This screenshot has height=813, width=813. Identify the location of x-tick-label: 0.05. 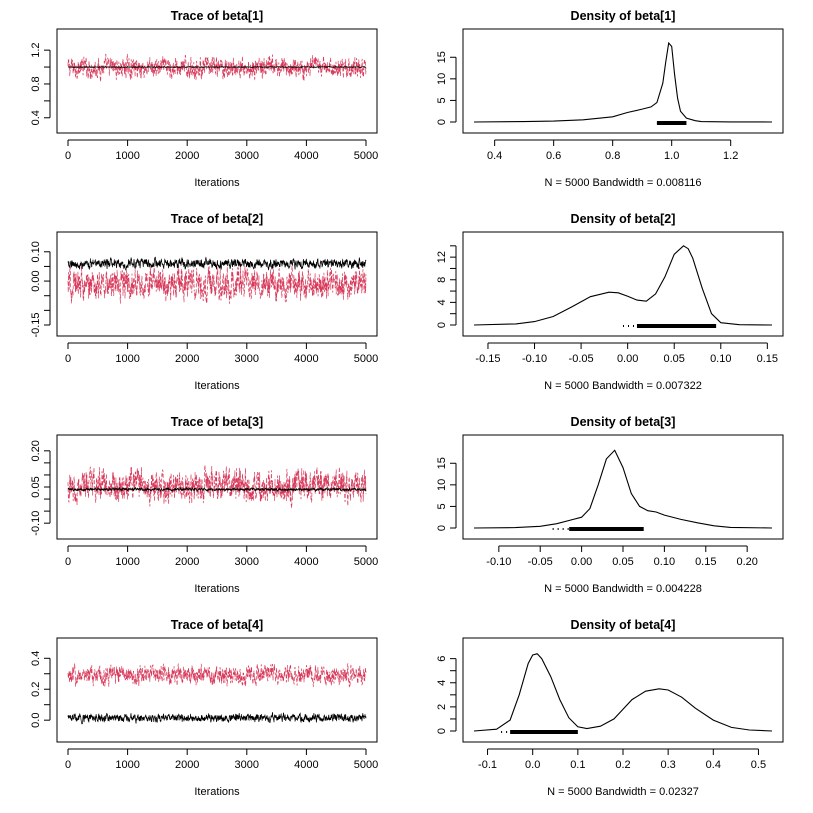
(622, 562).